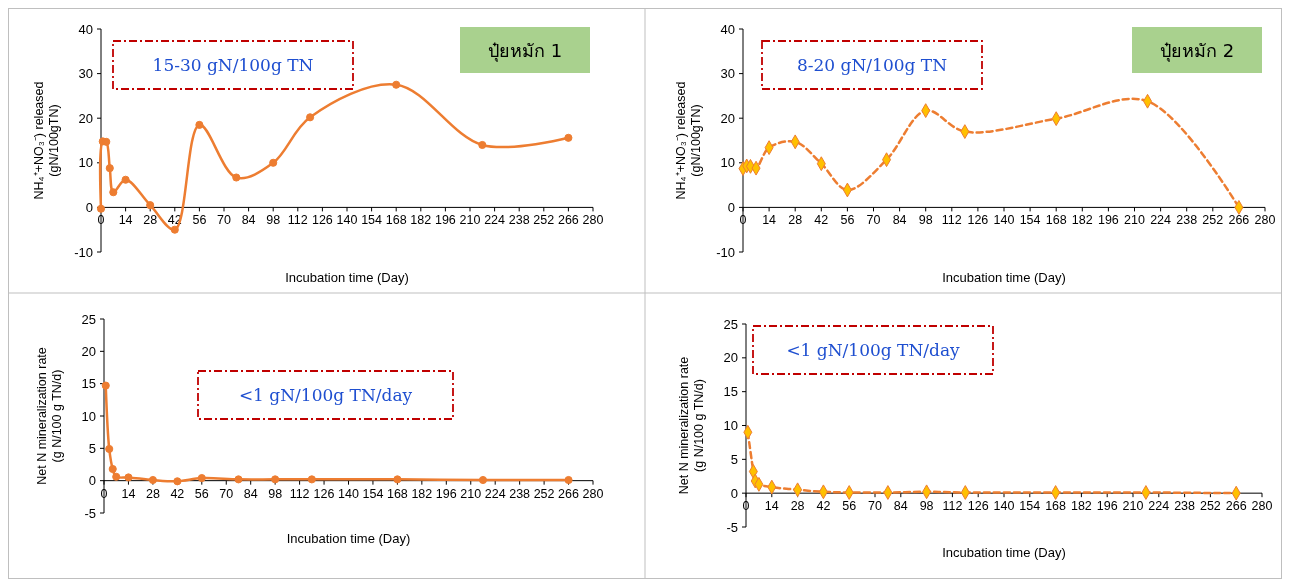  What do you see at coordinates (1185, 506) in the screenshot?
I see `x-tick-label: 238` at bounding box center [1185, 506].